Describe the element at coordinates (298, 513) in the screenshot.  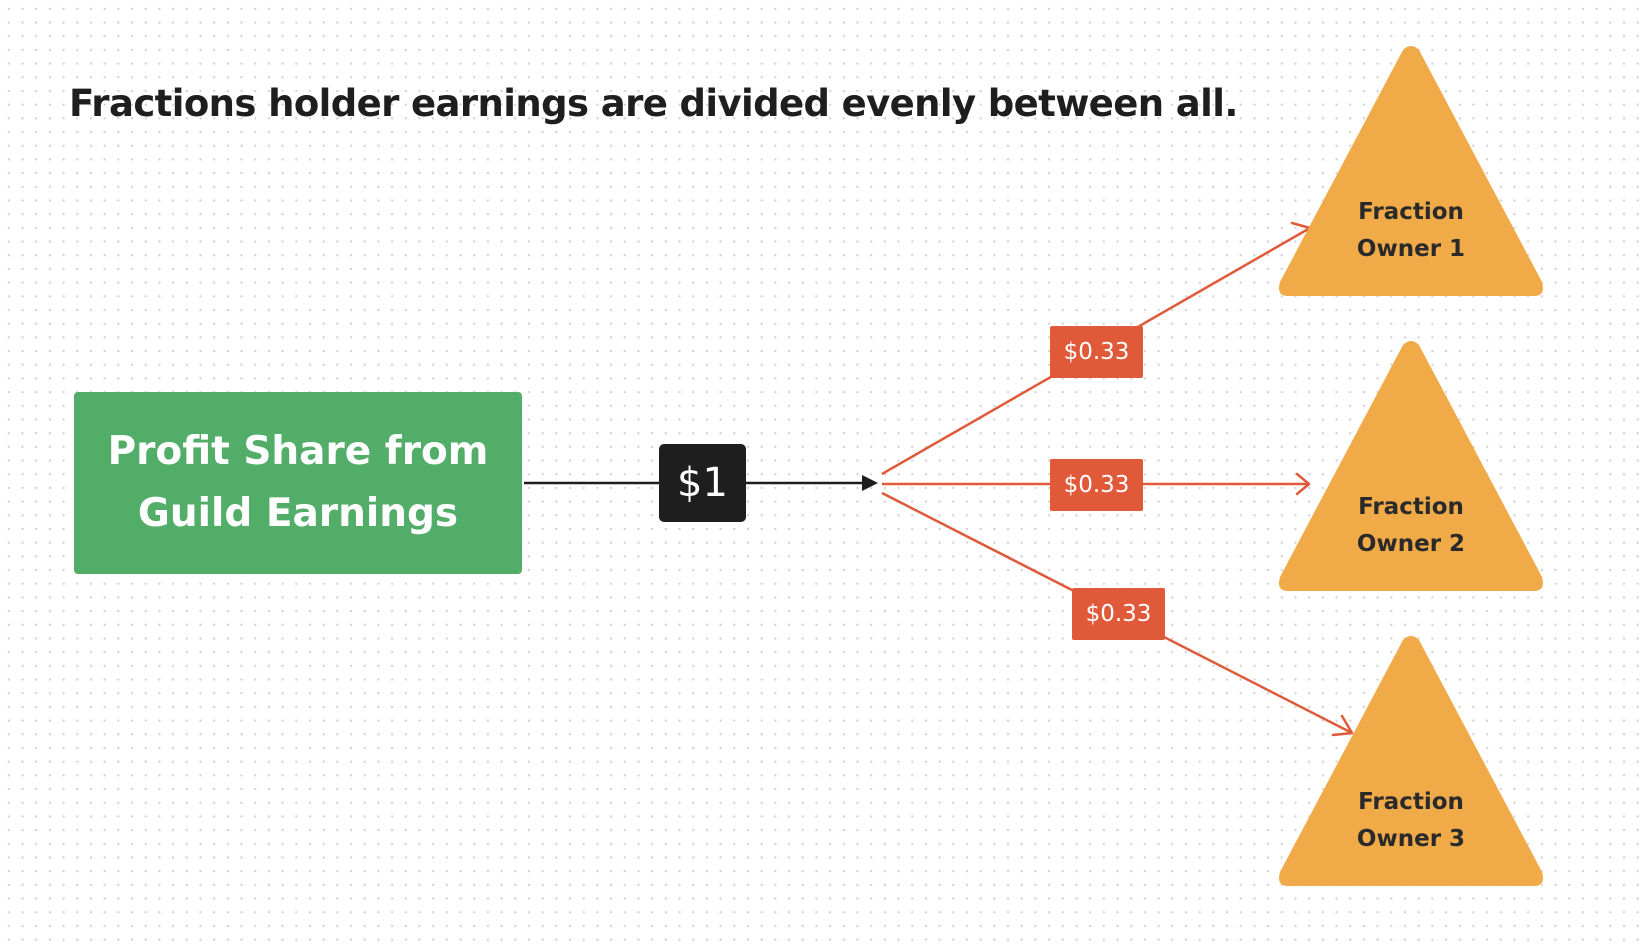
I see `source-label-line2: Guild Earnings` at that location.